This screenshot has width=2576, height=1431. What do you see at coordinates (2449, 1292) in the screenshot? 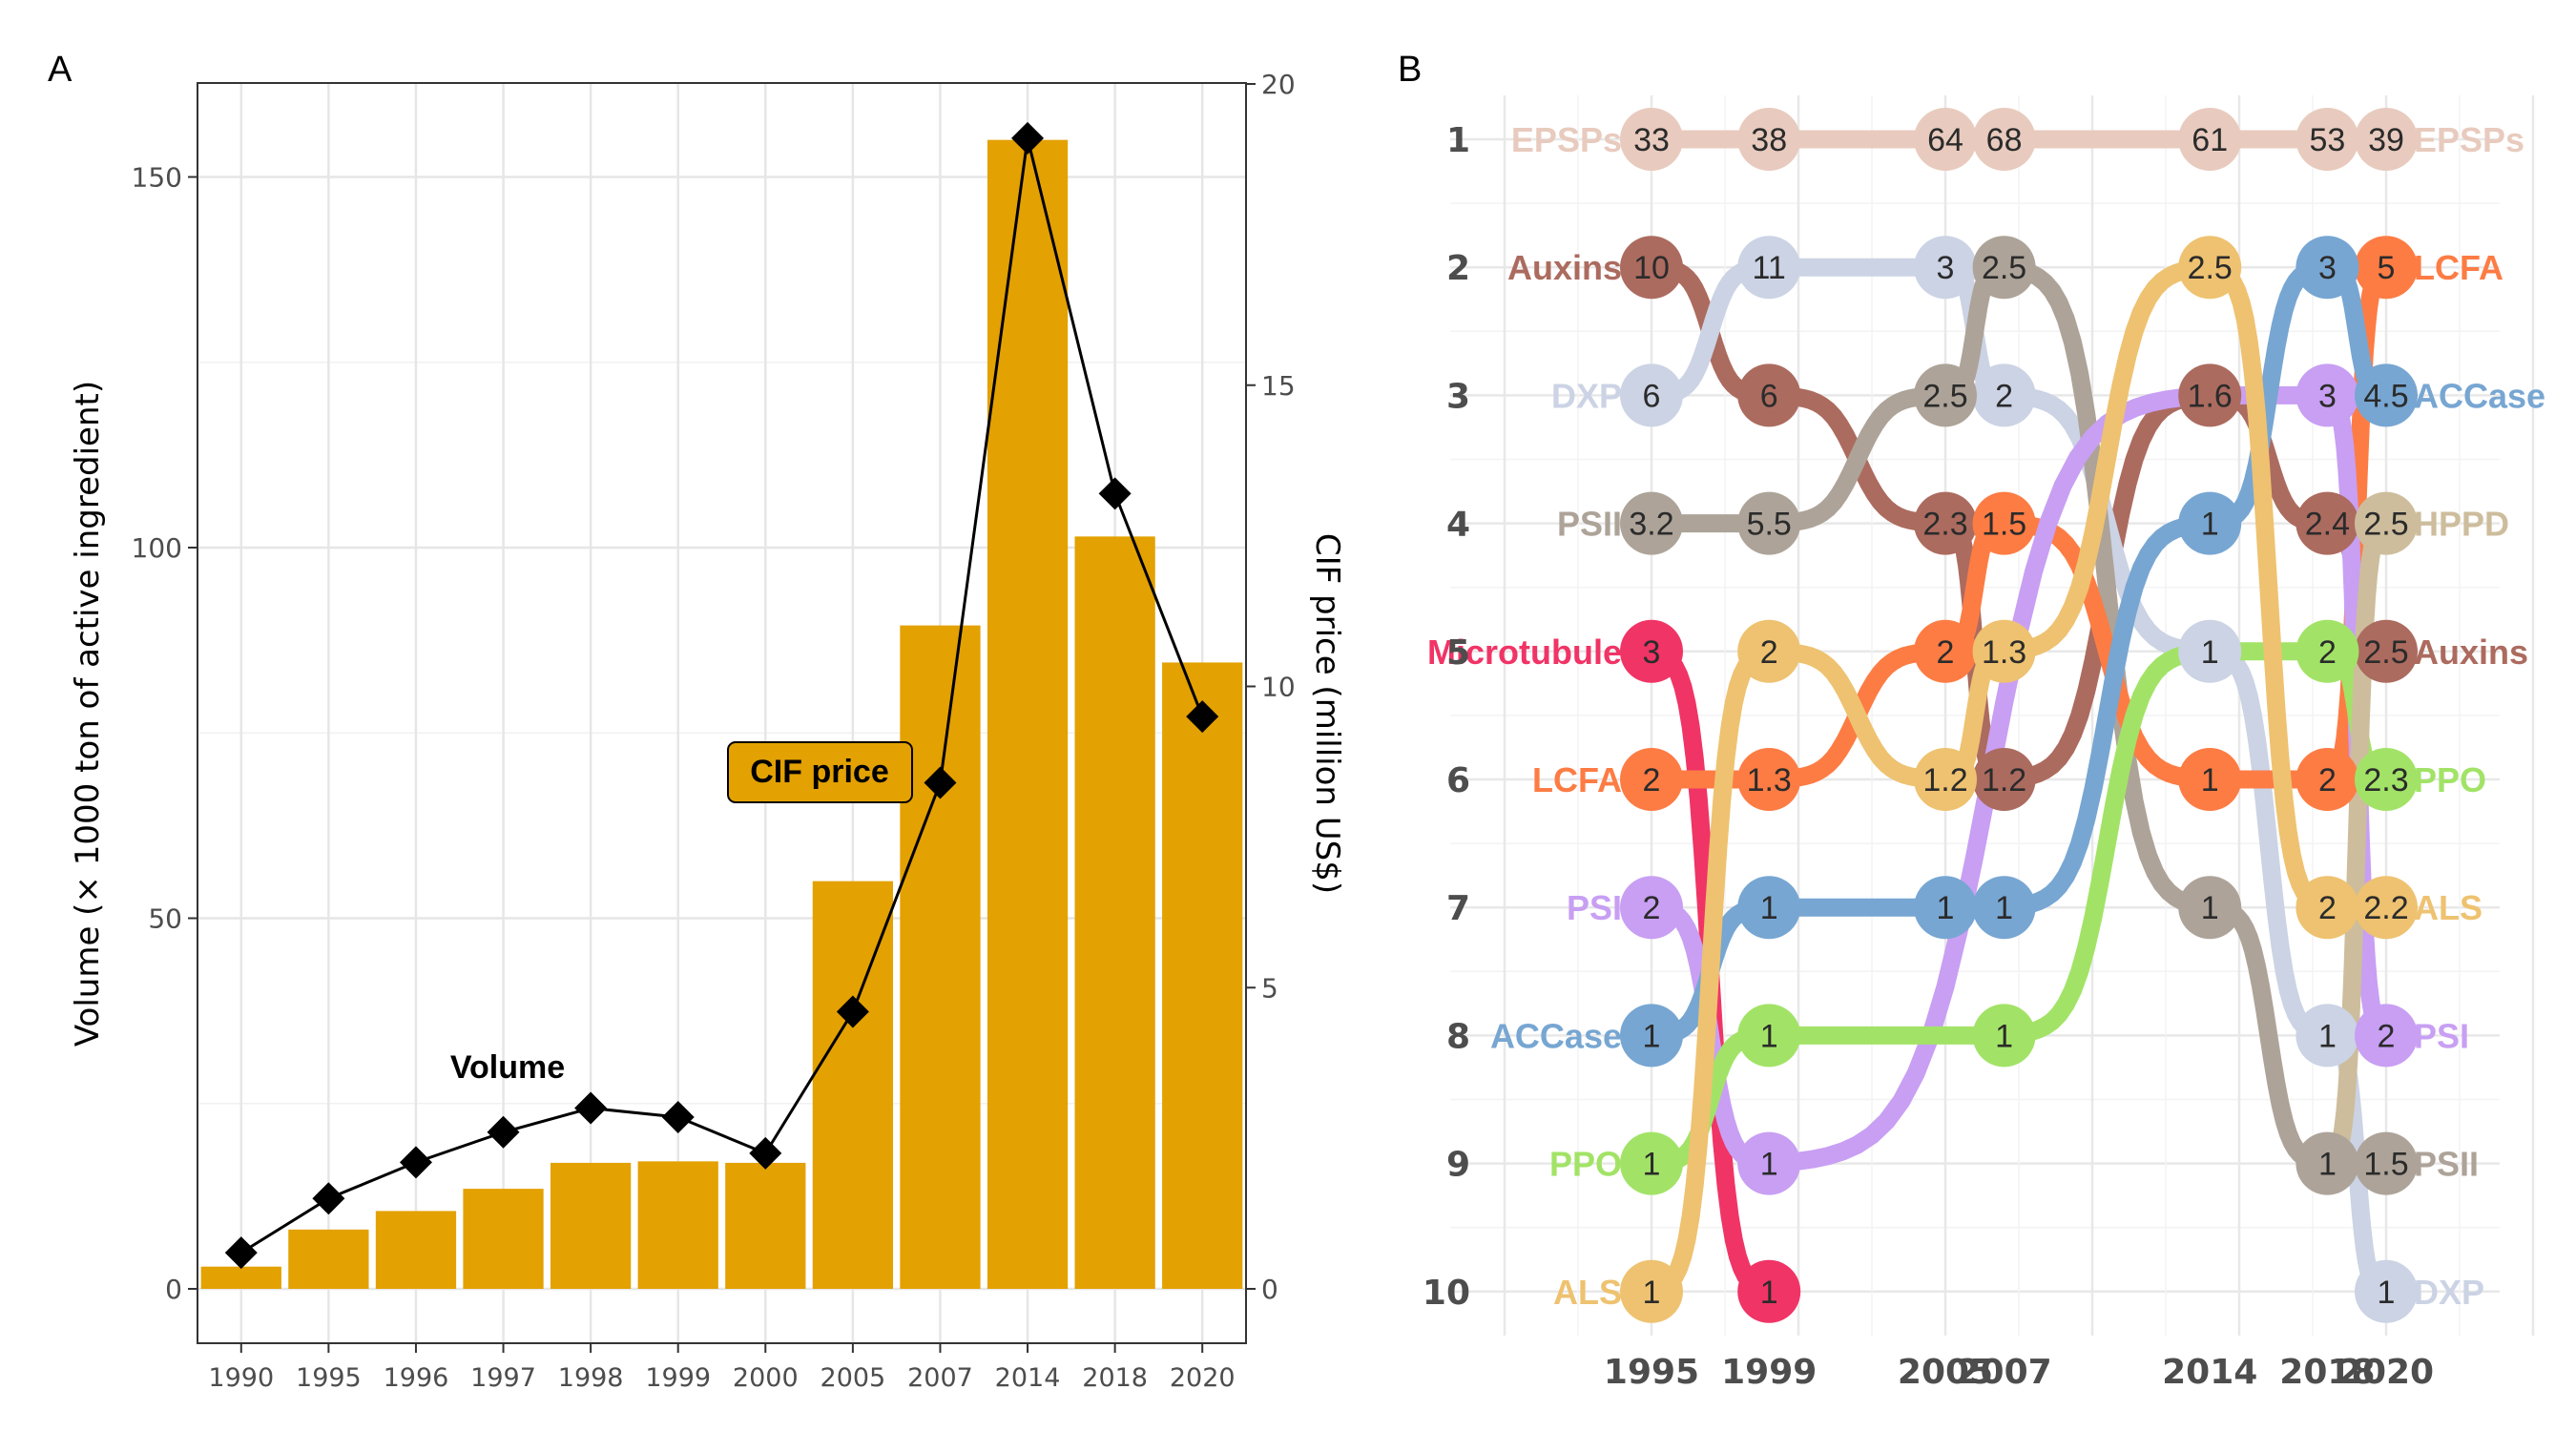
I see `right-category-label: DXP` at bounding box center [2449, 1292].